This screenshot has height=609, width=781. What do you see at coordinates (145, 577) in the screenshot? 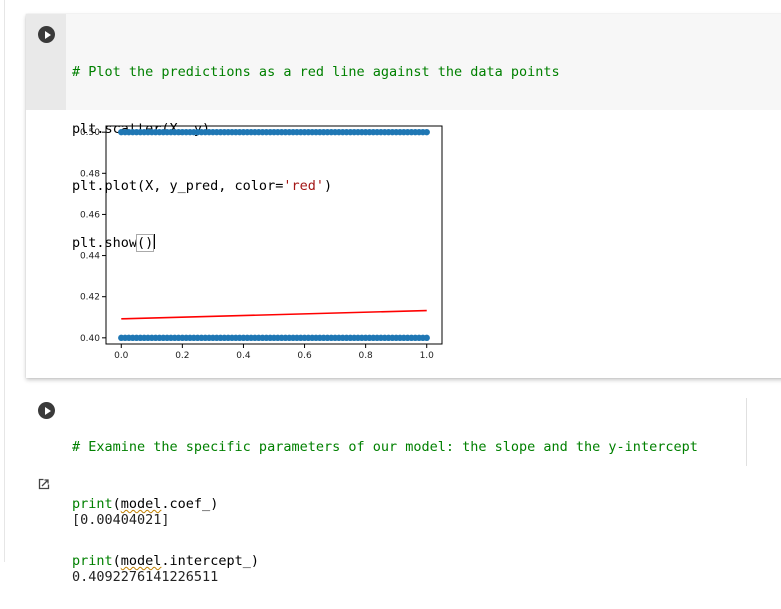
I see `output-line-intercept: 0.4092276141226511` at bounding box center [145, 577].